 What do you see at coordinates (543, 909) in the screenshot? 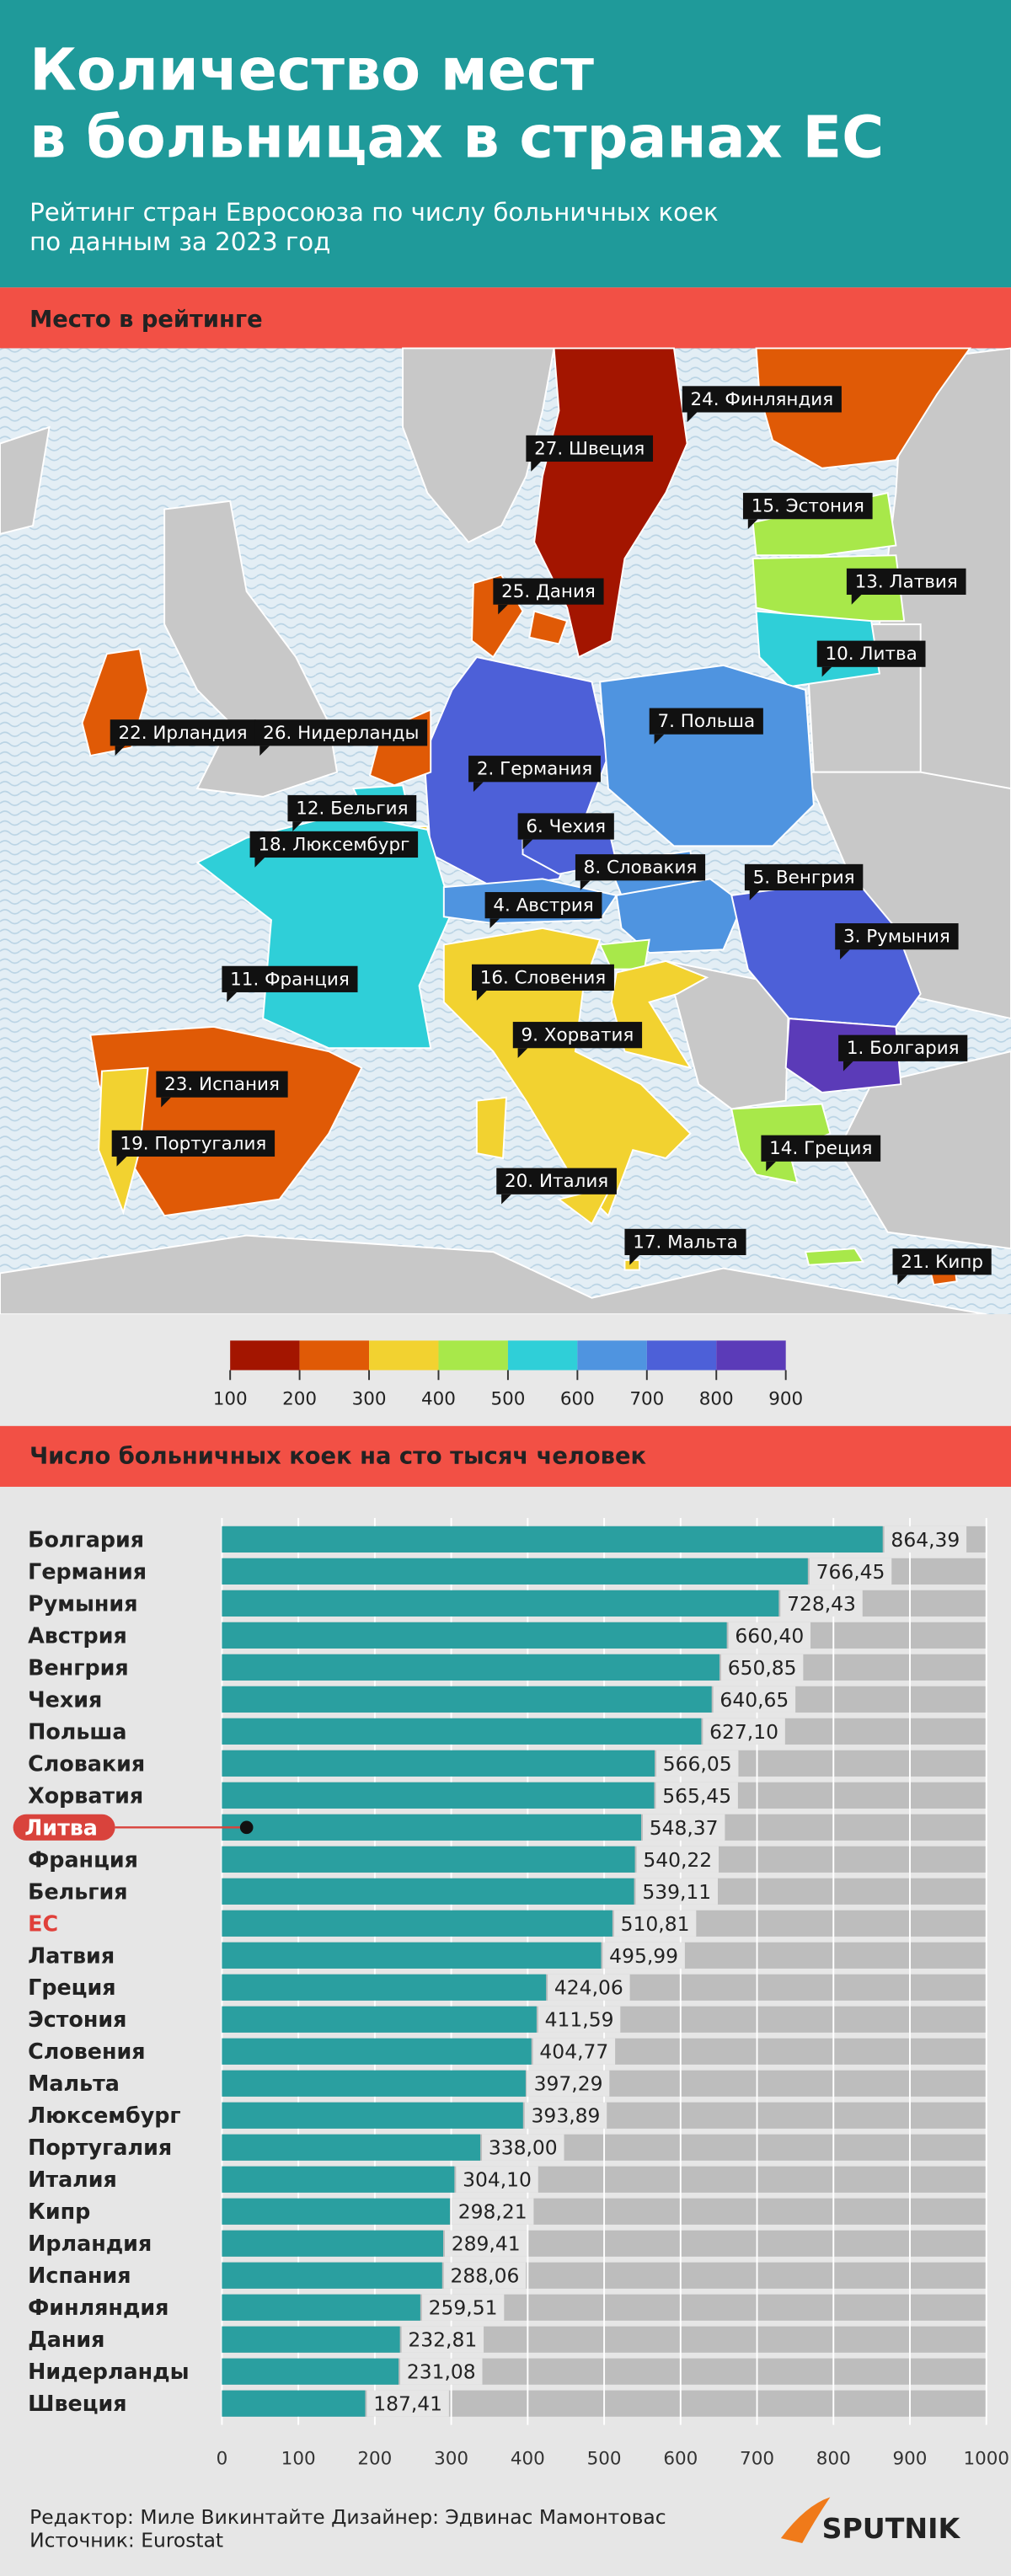
I see `map-label: 4. Австрия` at bounding box center [543, 909].